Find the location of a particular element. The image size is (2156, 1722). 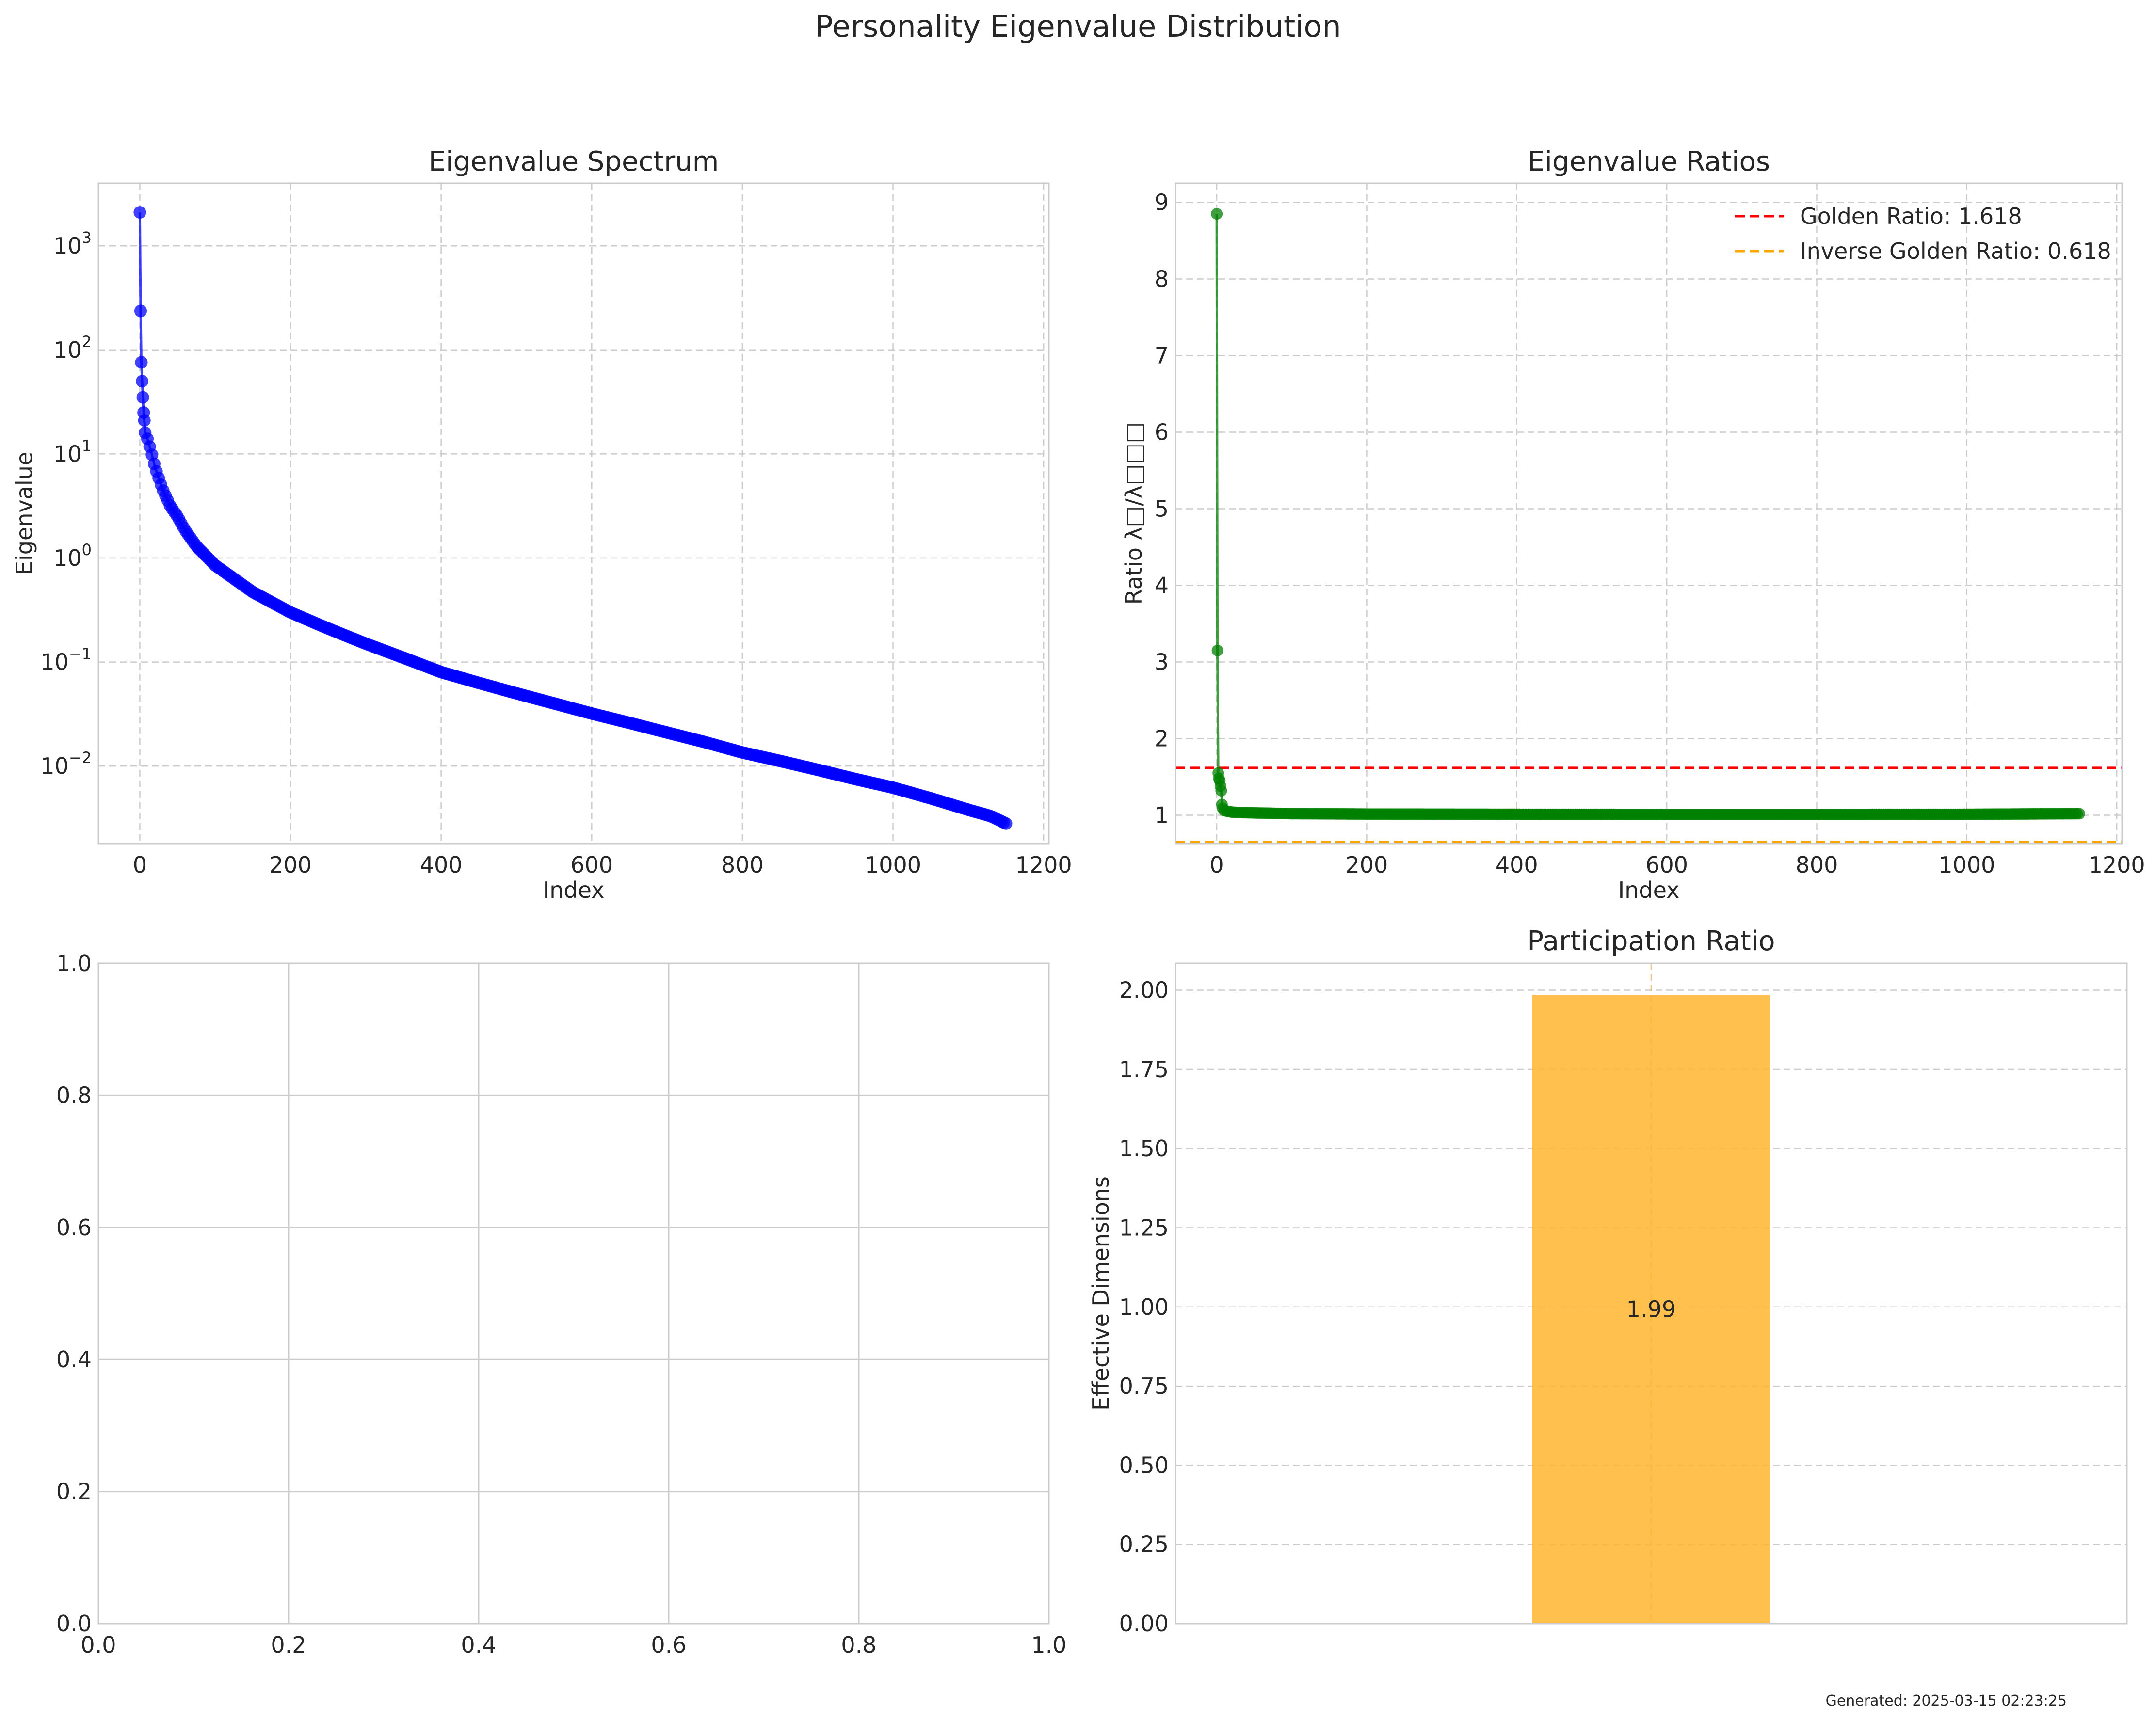

empty-x-tick-label: 0.6 is located at coordinates (668, 1645).